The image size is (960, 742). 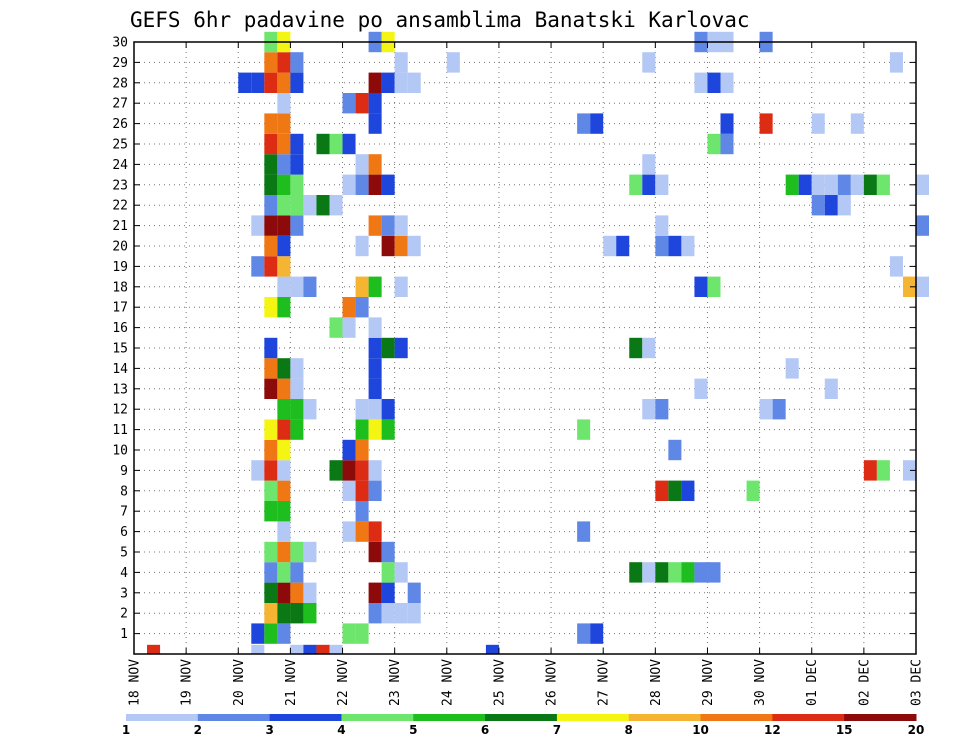 What do you see at coordinates (523, 725) in the screenshot?
I see `color-legend: 1 2 3 4 5 6 7 8 10 12 15 20` at bounding box center [523, 725].